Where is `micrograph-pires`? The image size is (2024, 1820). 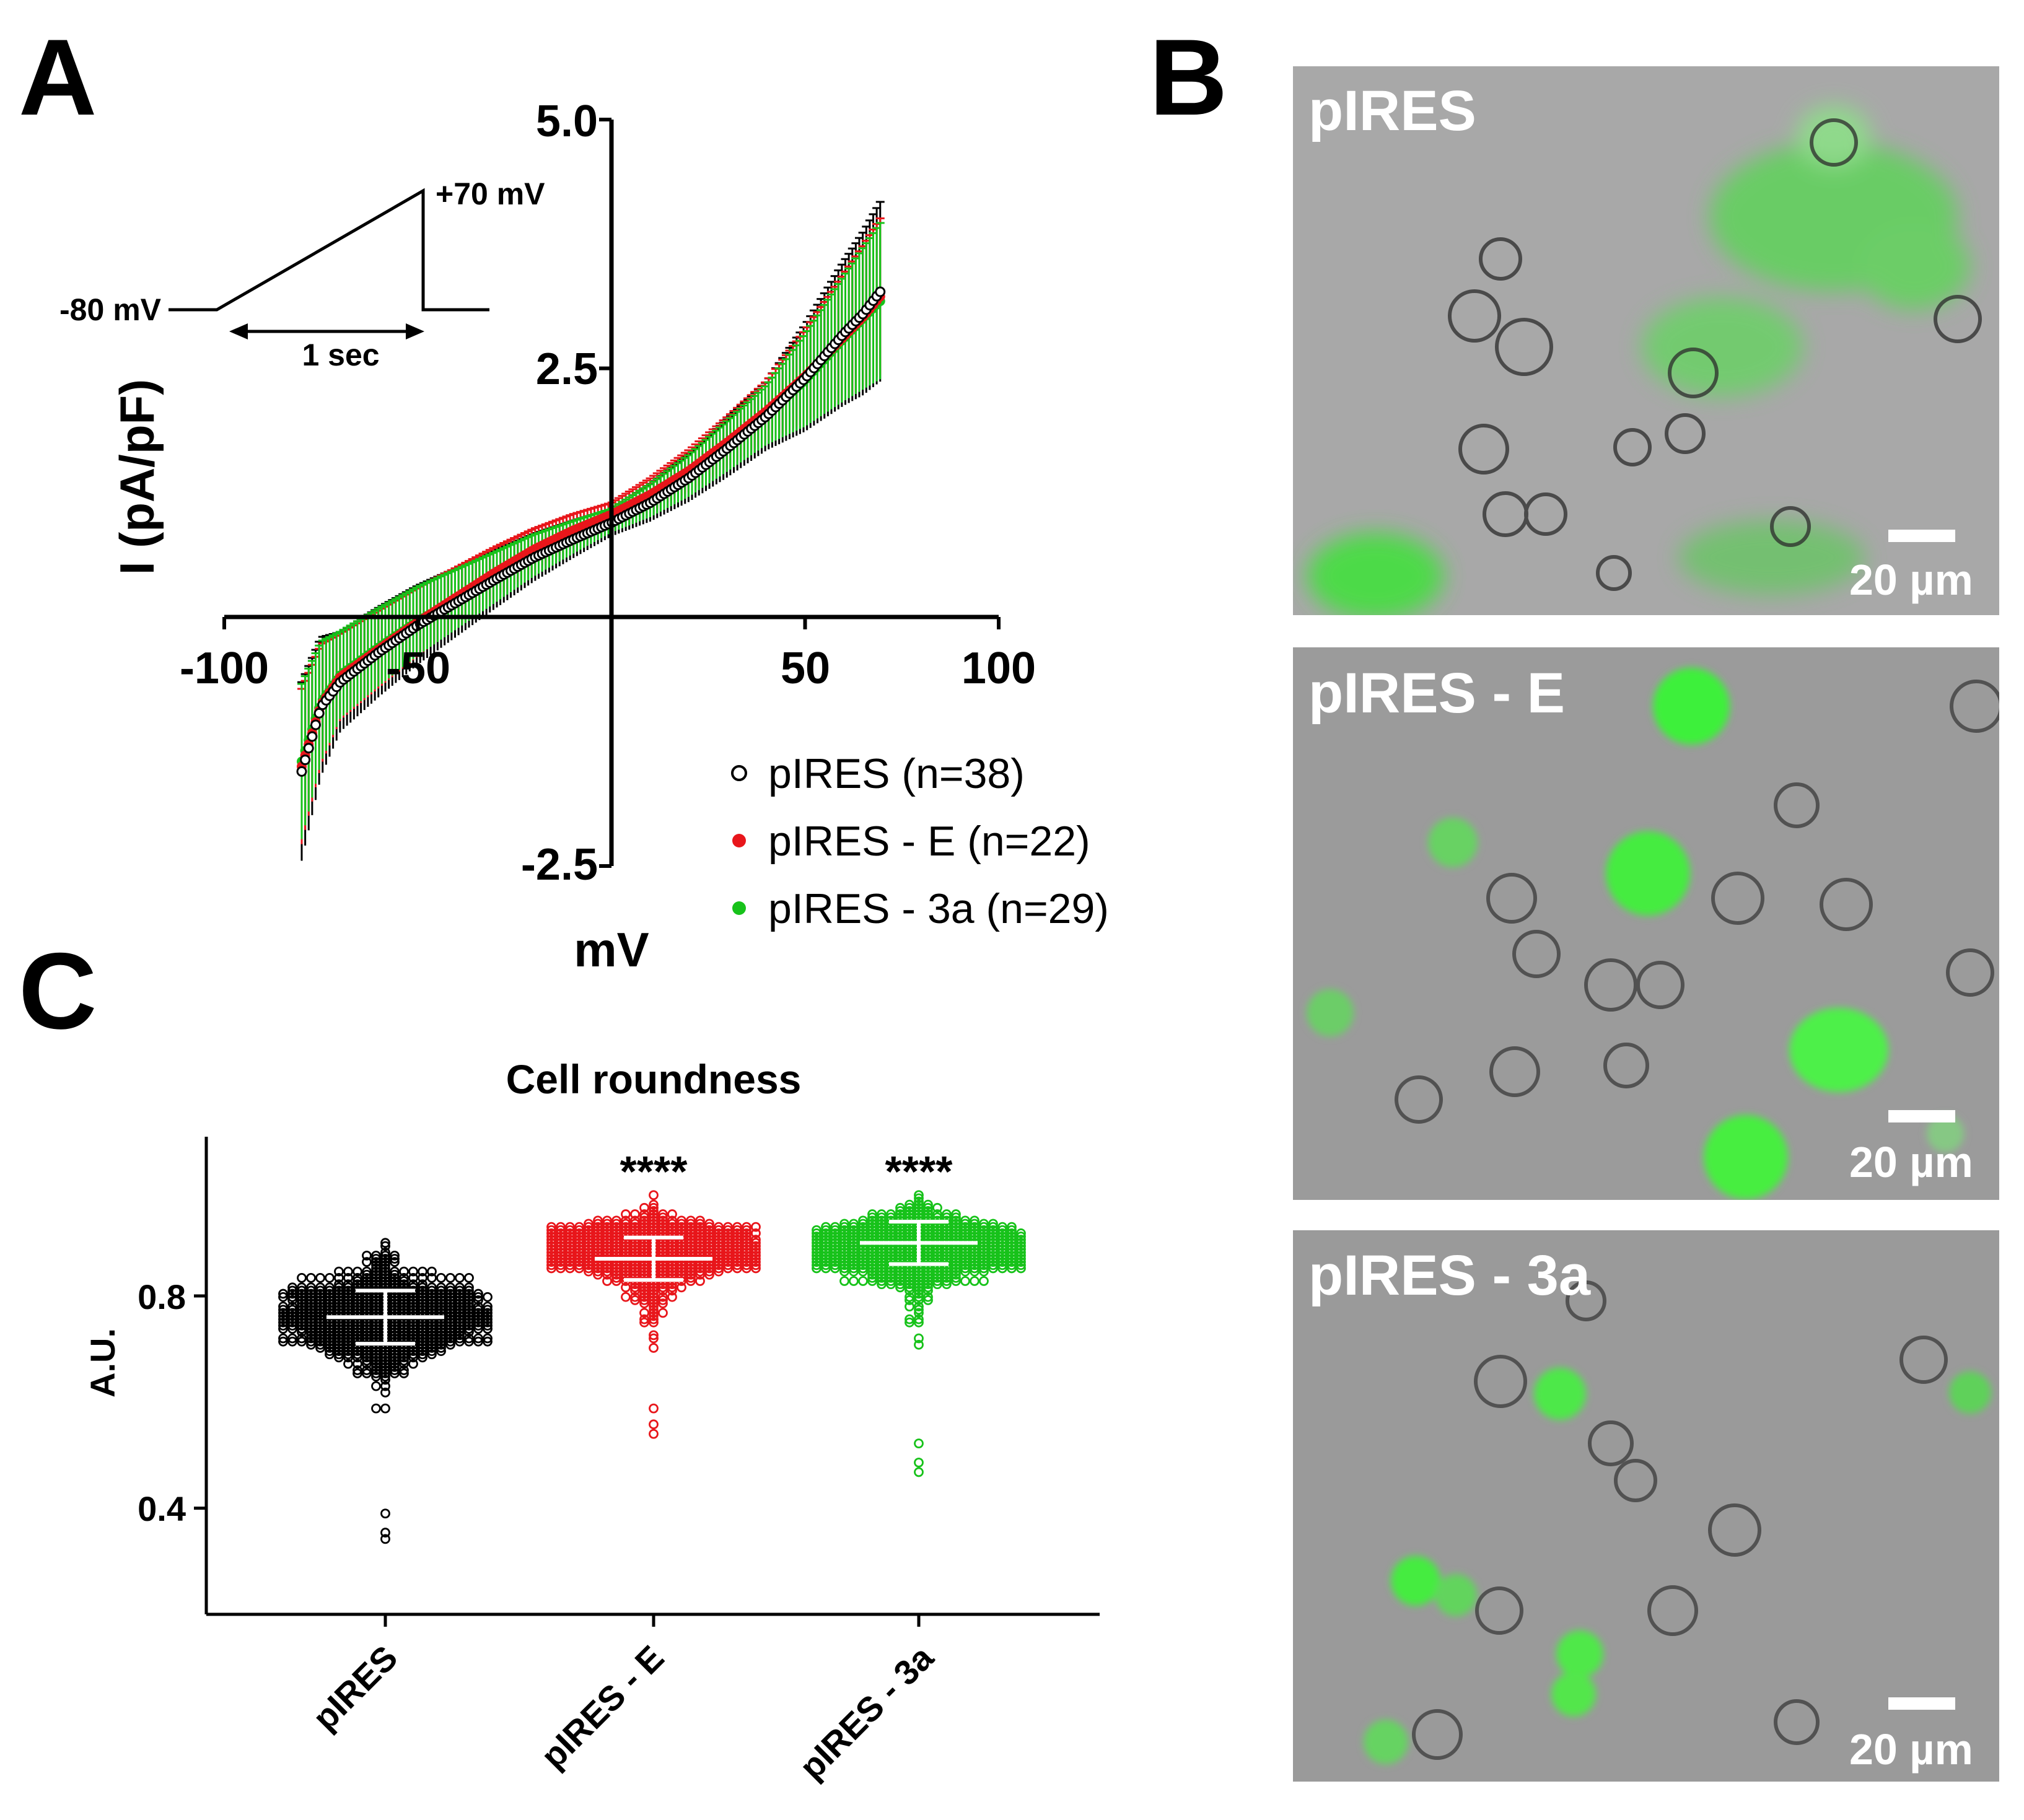 micrograph-pires is located at coordinates (1646, 340).